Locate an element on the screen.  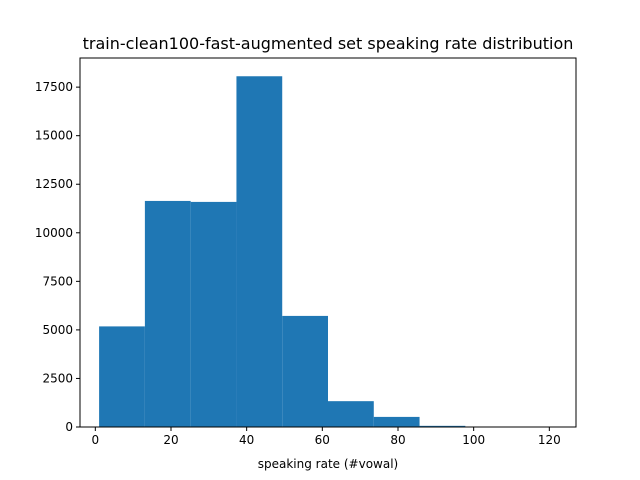
y-tick-label: 10000 is located at coordinates (54, 233).